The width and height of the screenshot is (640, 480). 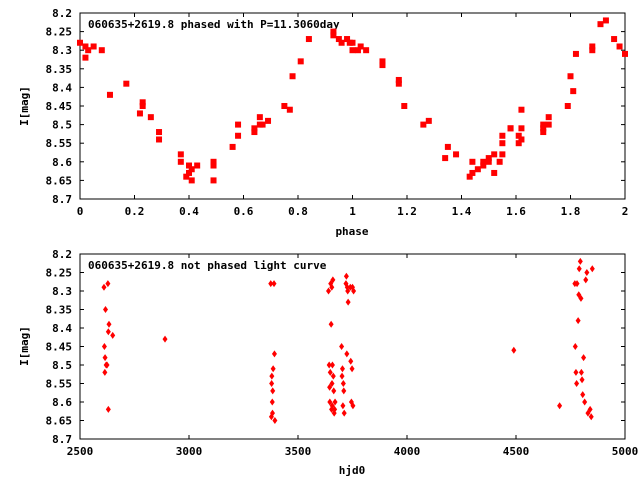 What do you see at coordinates (59, 384) in the screenshot?
I see `y-tick-label: 8.55` at bounding box center [59, 384].